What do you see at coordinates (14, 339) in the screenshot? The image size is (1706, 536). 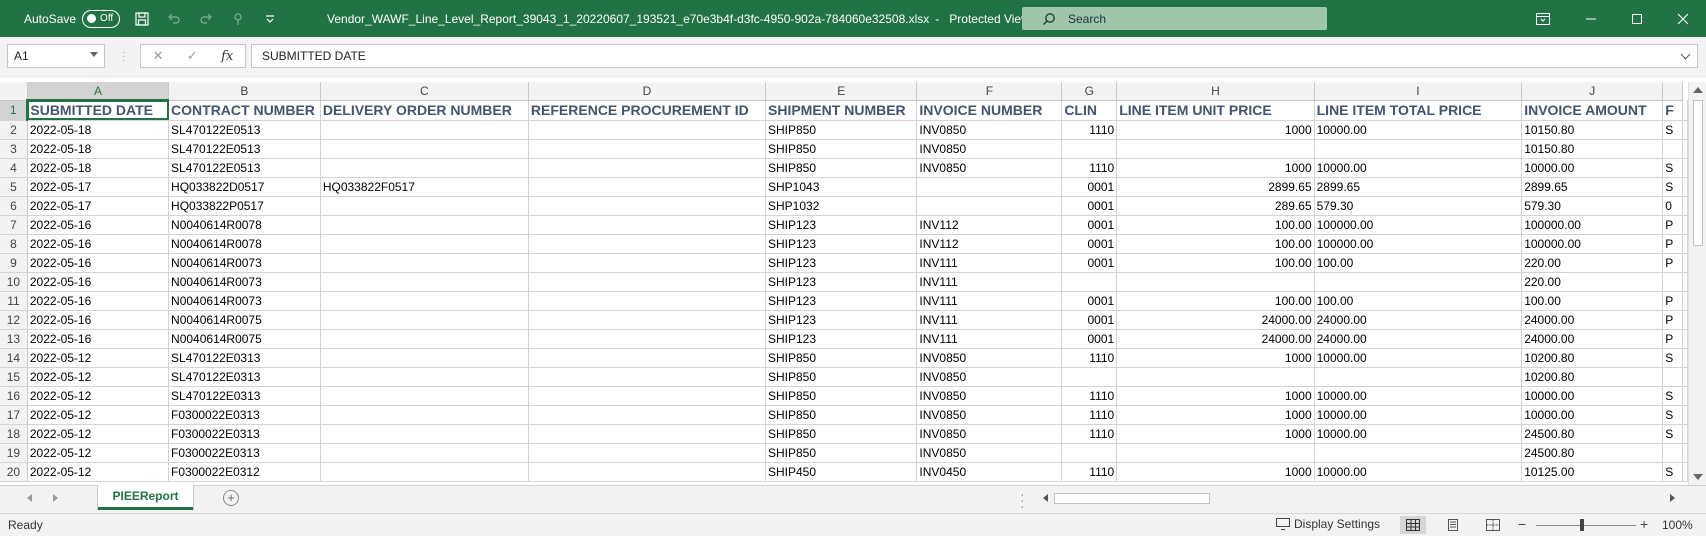 I see `row-header: 13` at bounding box center [14, 339].